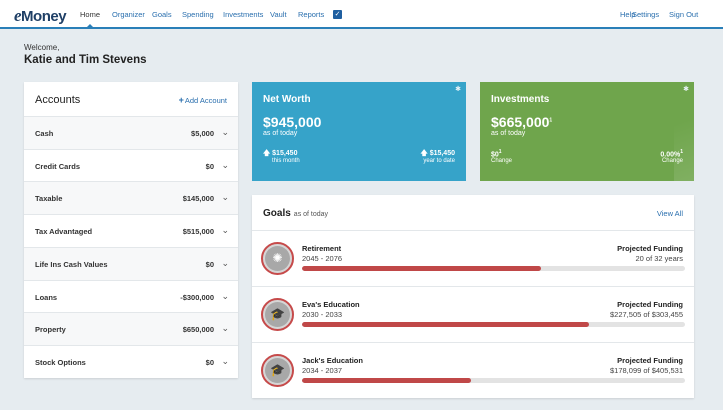  I want to click on goals-title: Goals as of today, so click(296, 213).